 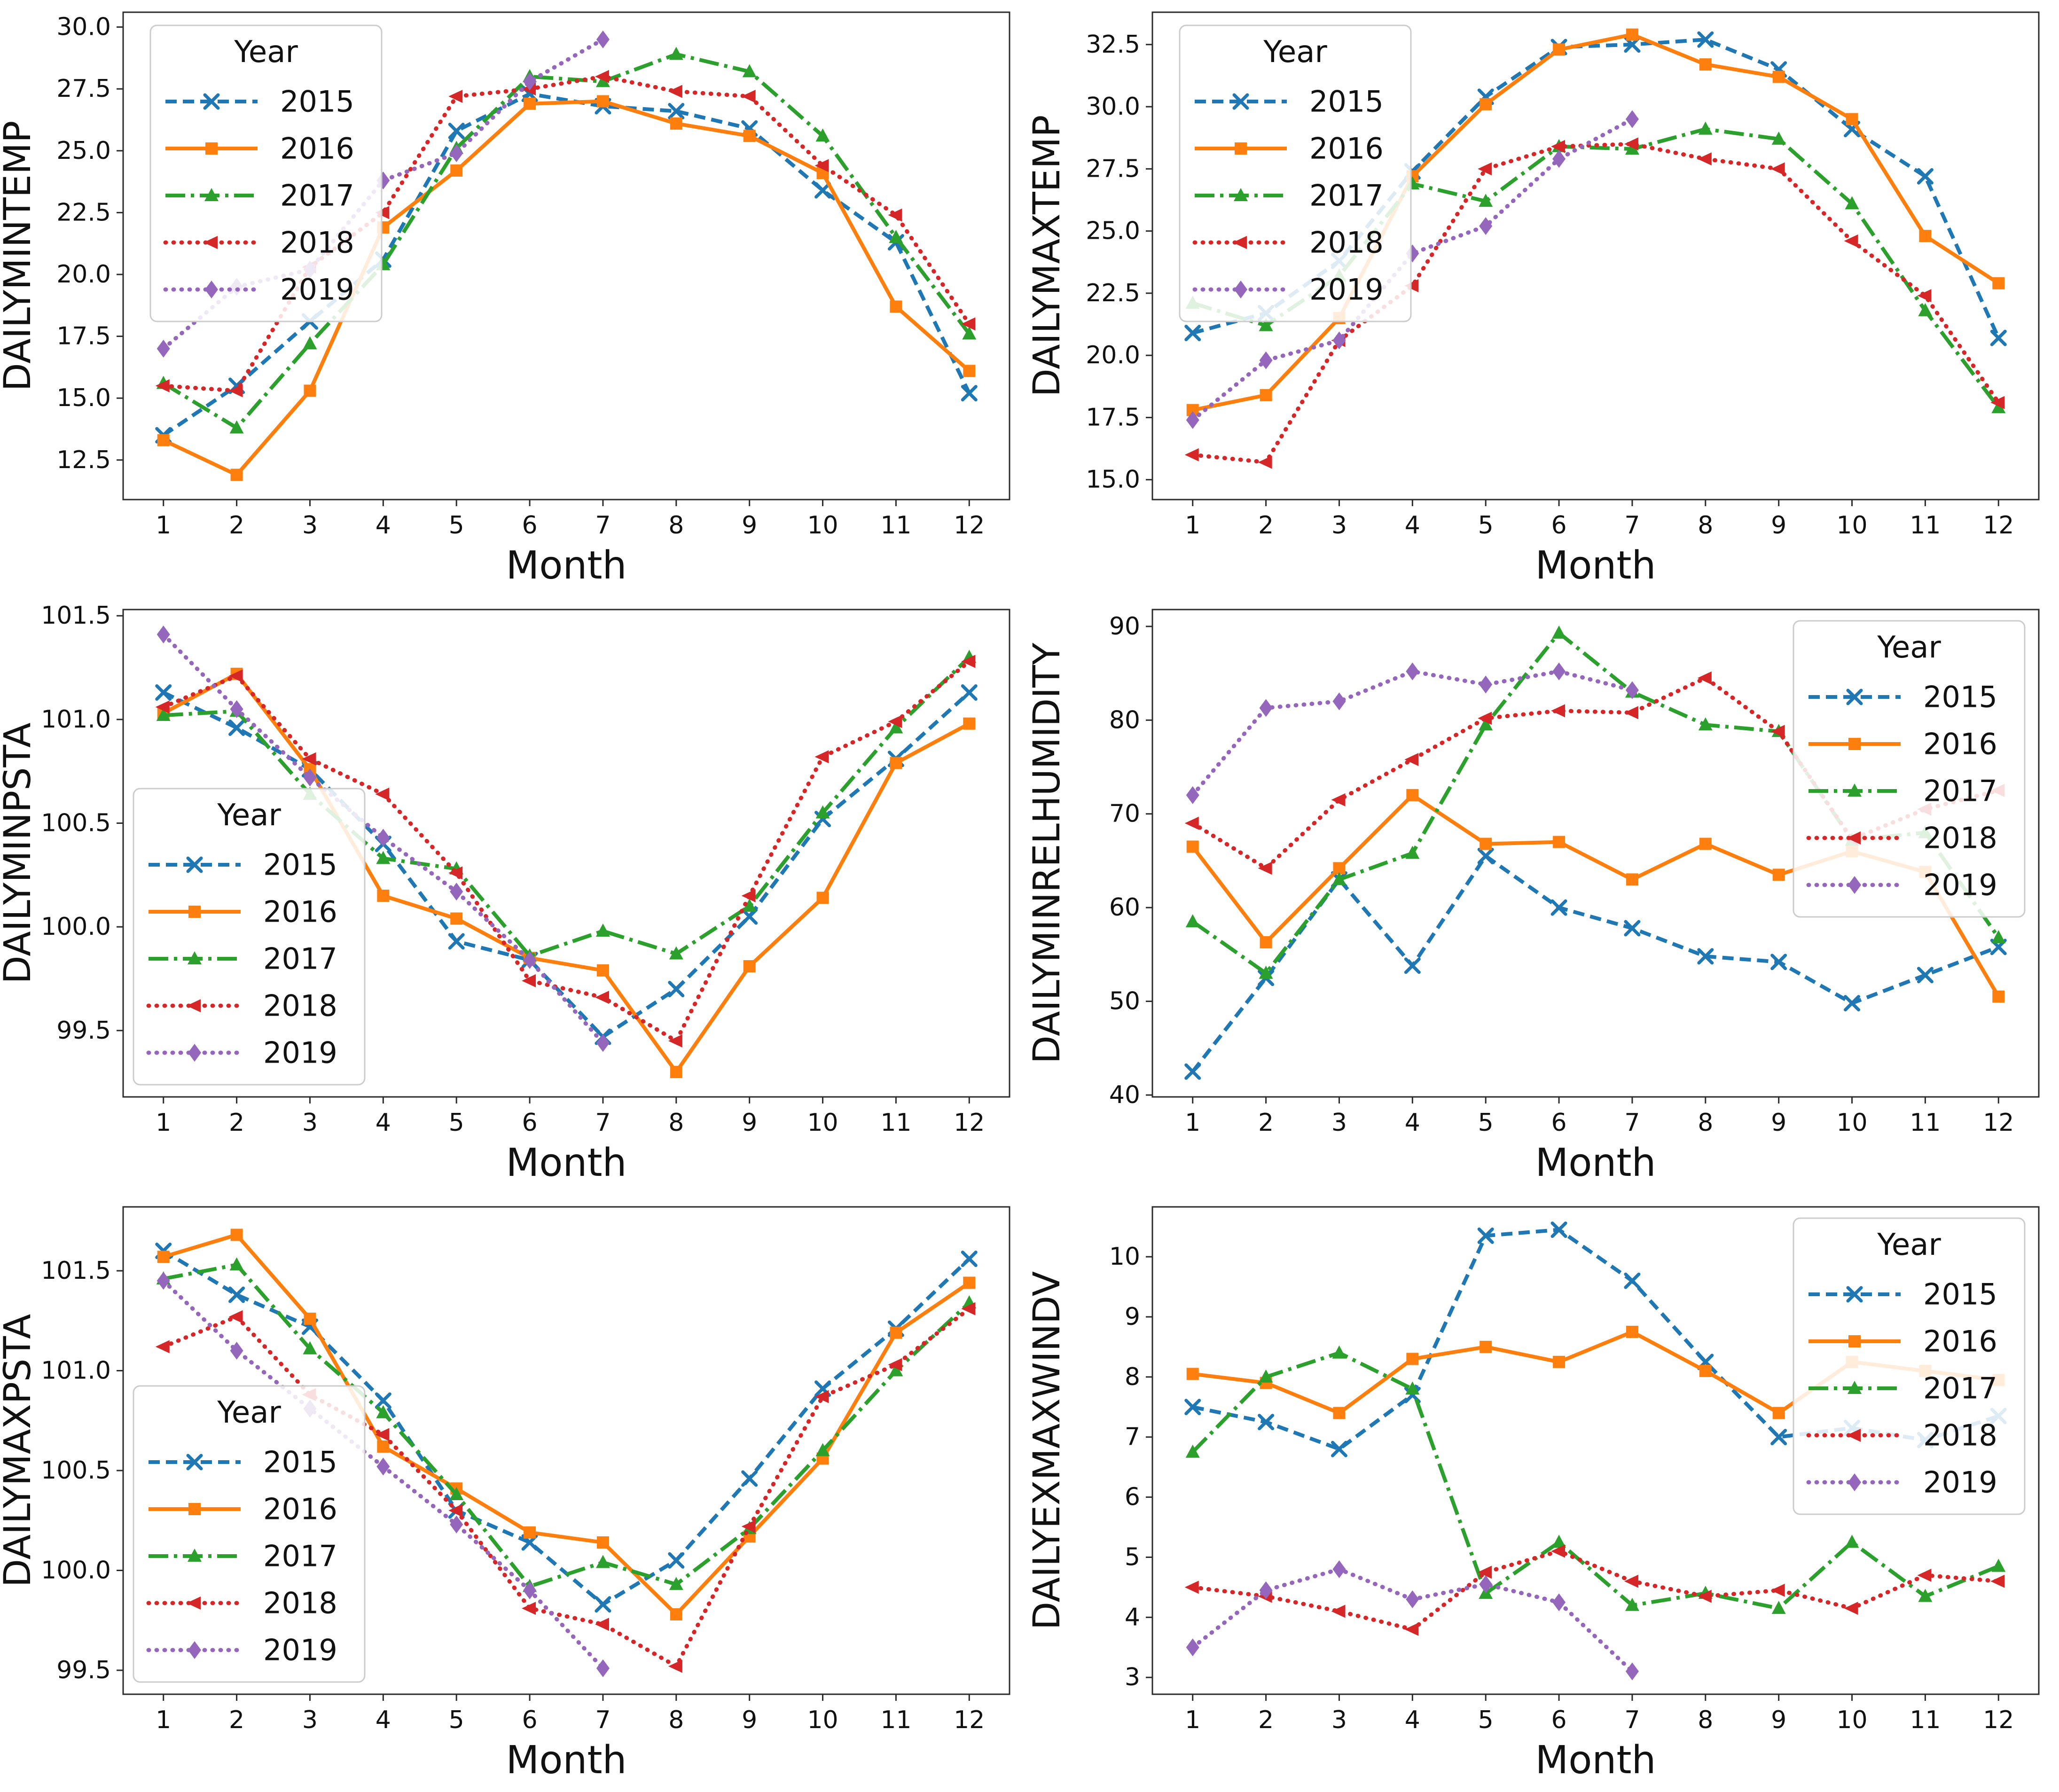 I want to click on y-axis-label: DAILYMINTEMP, so click(x=20, y=256).